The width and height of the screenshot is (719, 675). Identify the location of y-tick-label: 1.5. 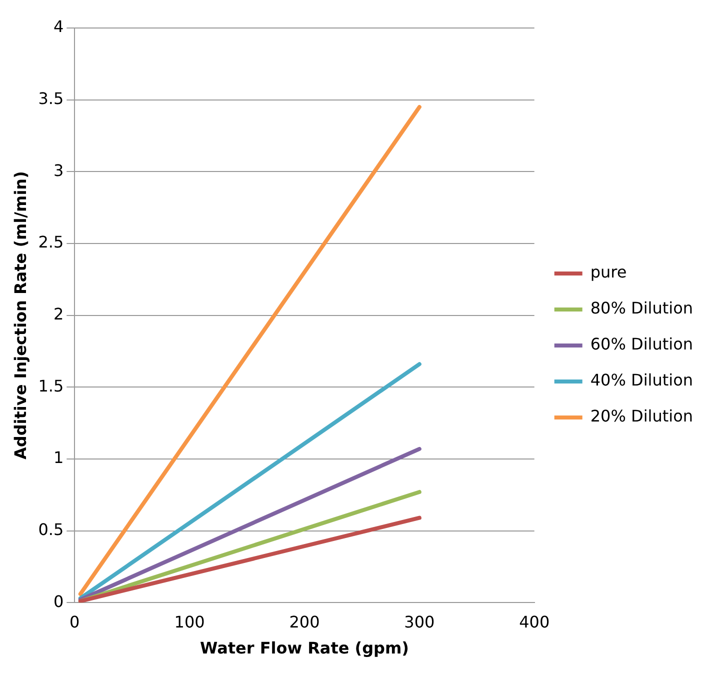
(51, 386).